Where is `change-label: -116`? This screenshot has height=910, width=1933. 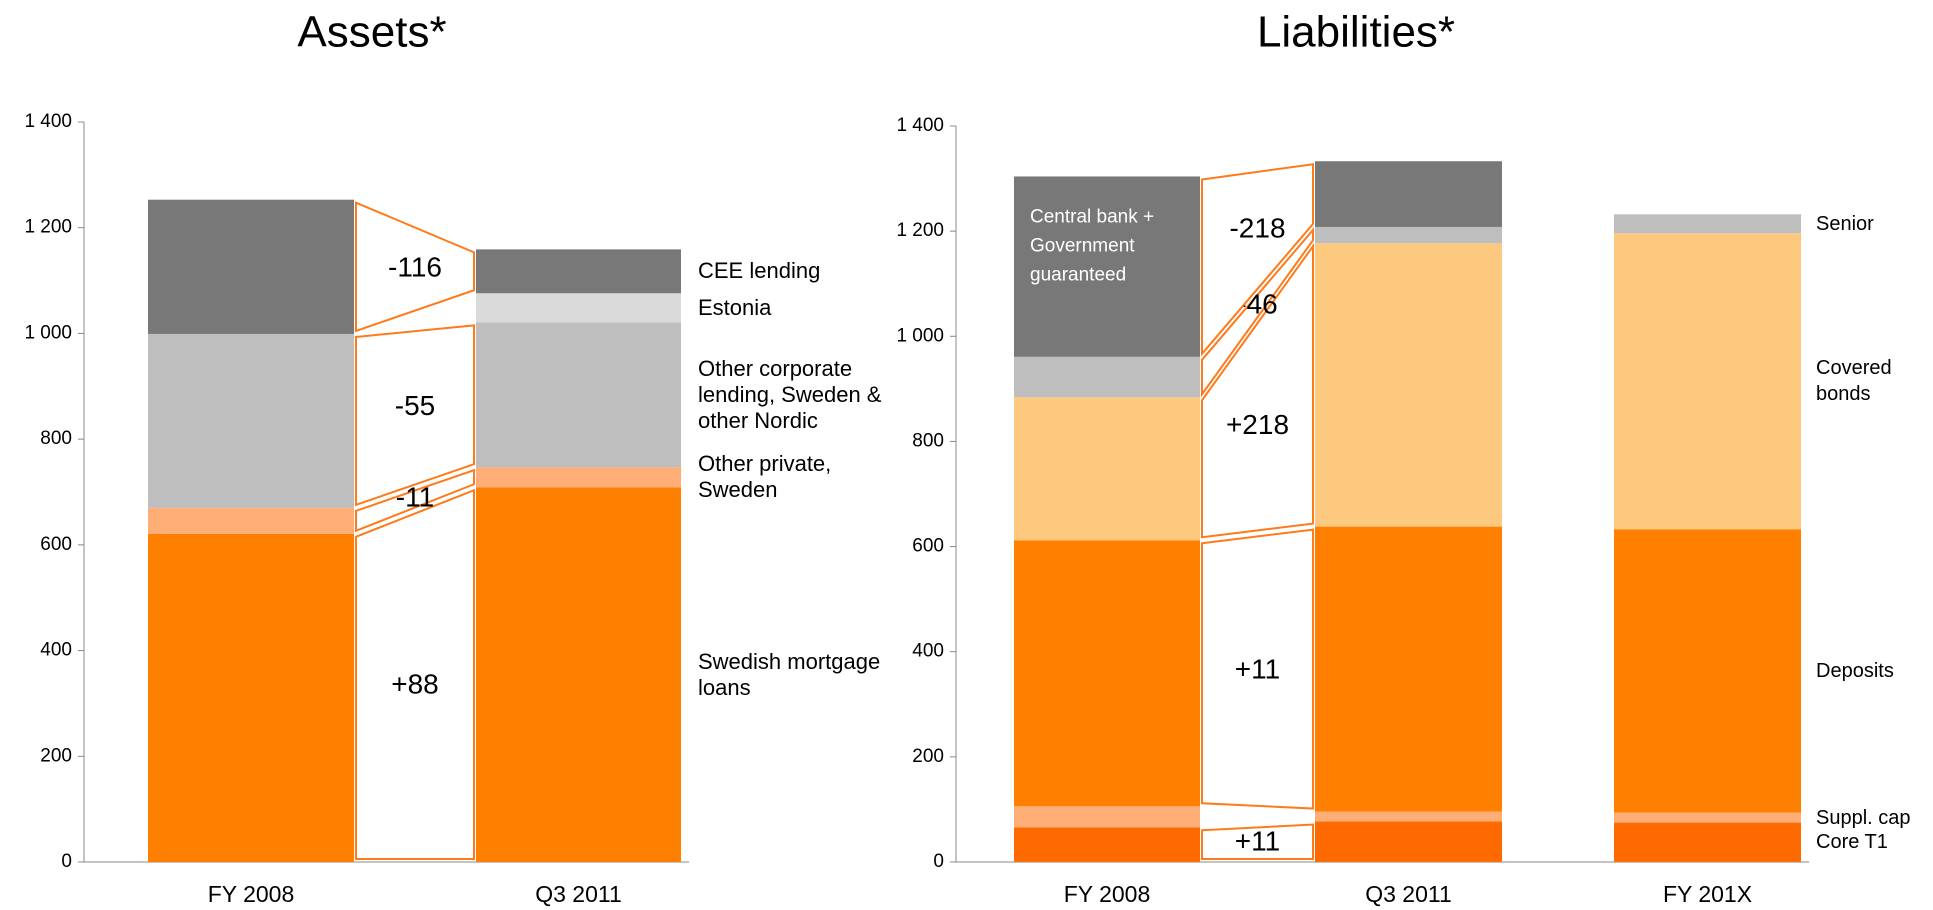 change-label: -116 is located at coordinates (415, 266).